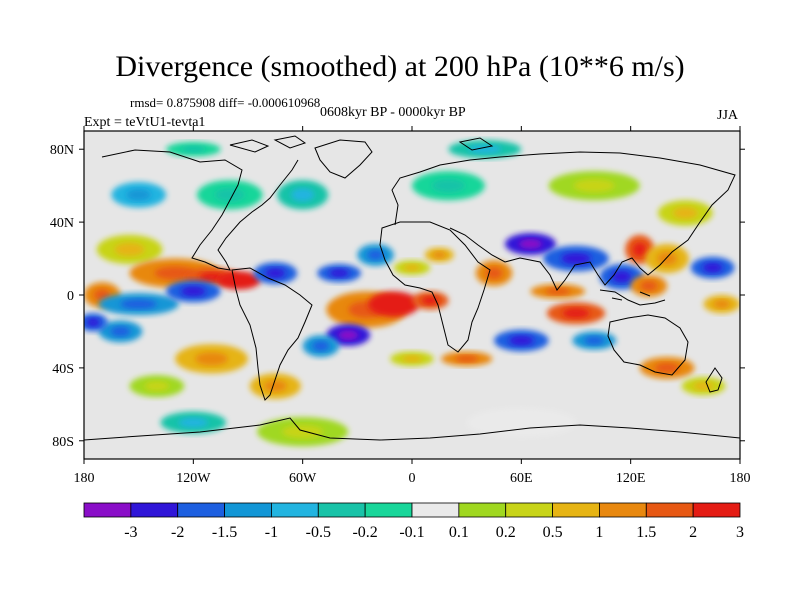  I want to click on coastline-australia, so click(648, 345).